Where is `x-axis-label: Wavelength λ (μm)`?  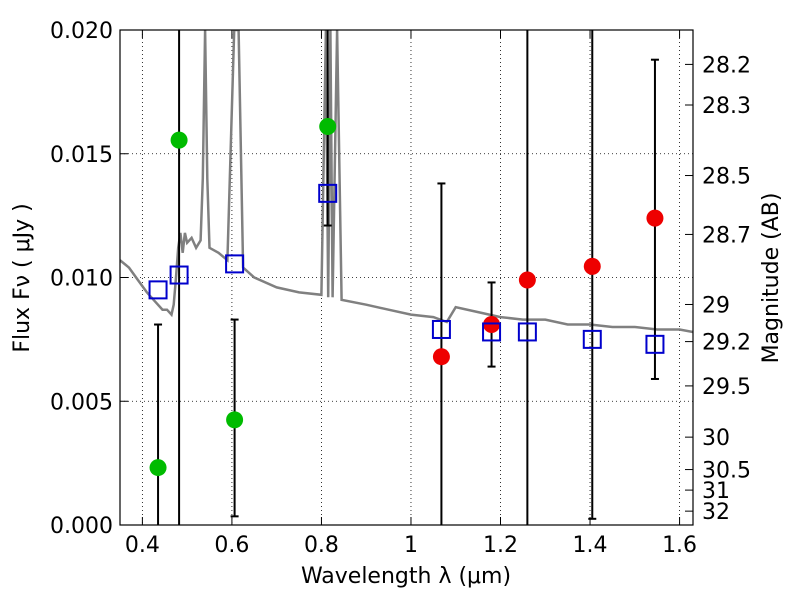
x-axis-label: Wavelength λ (μm) is located at coordinates (406, 576).